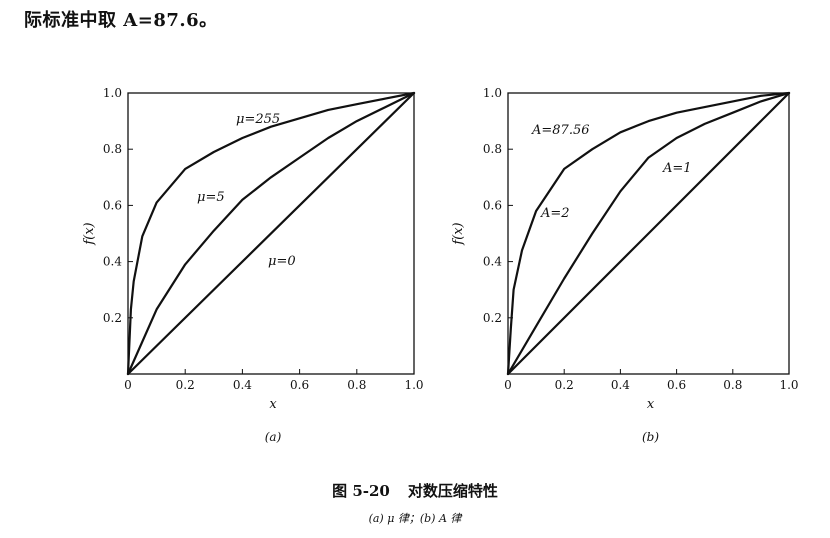  Describe the element at coordinates (415, 518) in the screenshot. I see `figure-subcaption: (a) μ 律；(b) A 律` at that location.